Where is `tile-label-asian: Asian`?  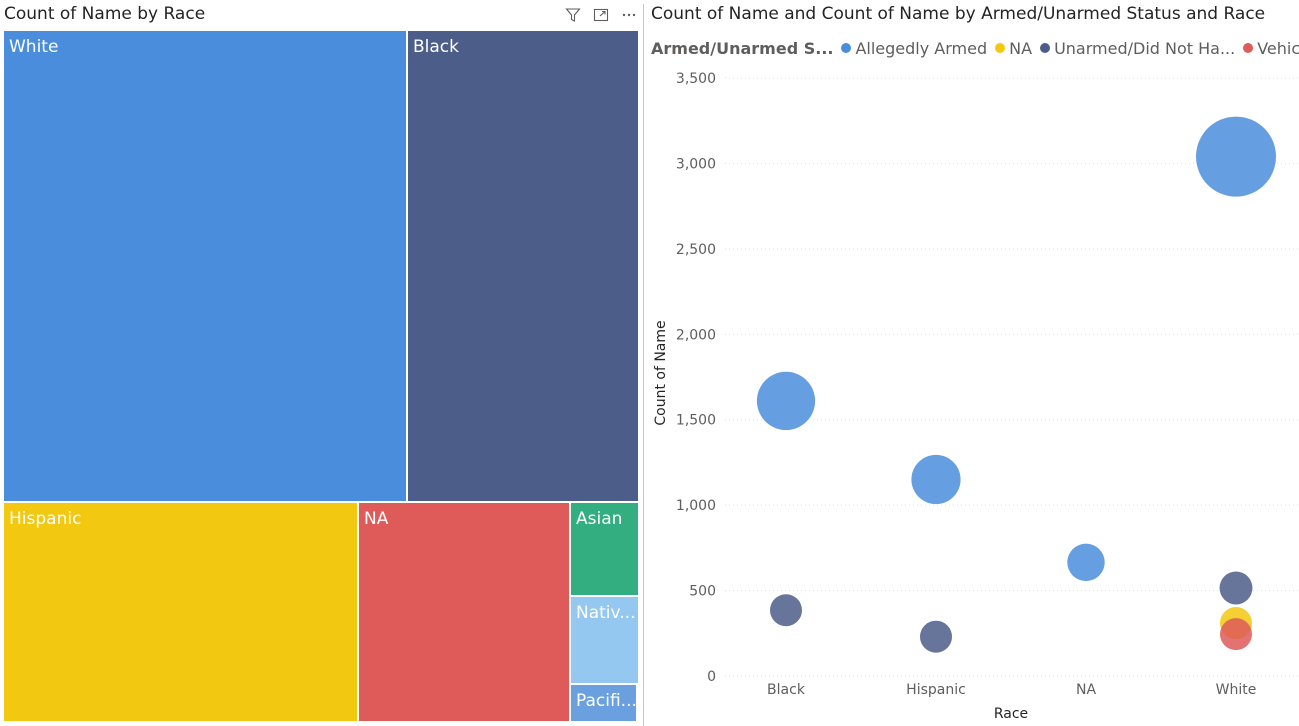
tile-label-asian: Asian is located at coordinates (599, 519).